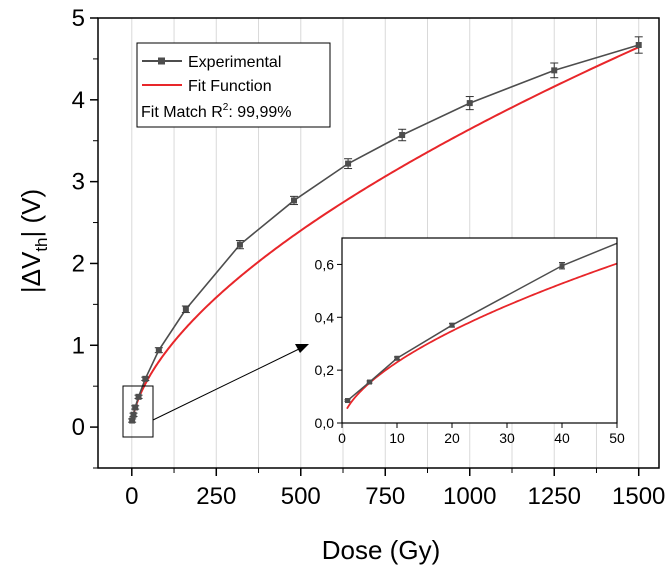  What do you see at coordinates (226, 384) in the screenshot?
I see `zoom-arrow-line` at bounding box center [226, 384].